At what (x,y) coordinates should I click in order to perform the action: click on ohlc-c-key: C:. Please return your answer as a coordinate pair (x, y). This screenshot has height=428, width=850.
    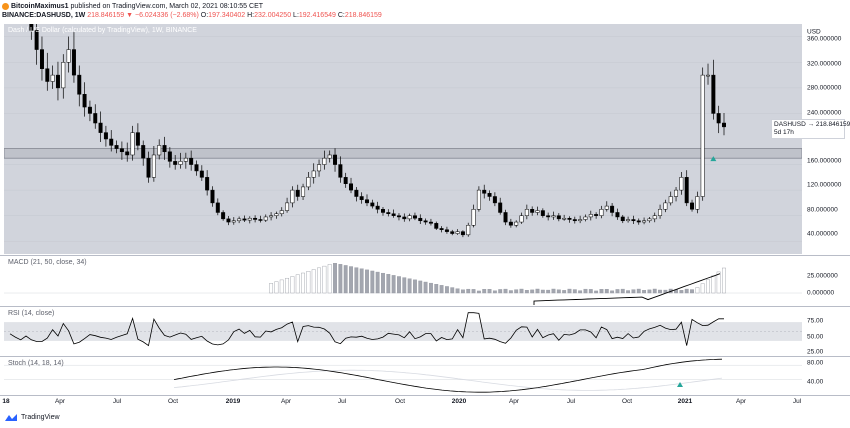
    Looking at the image, I should click on (341, 15).